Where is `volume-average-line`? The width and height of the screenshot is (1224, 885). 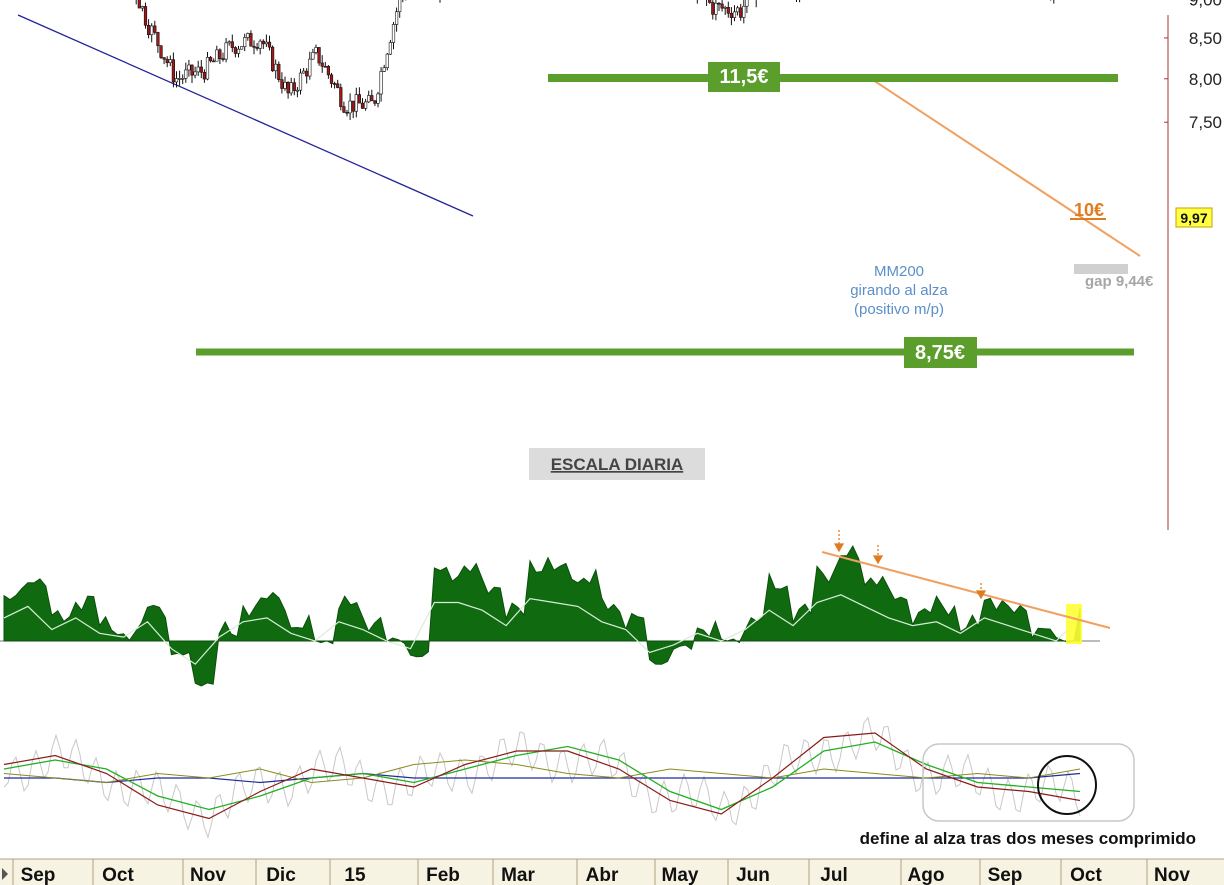
volume-average-line is located at coordinates (542, 629).